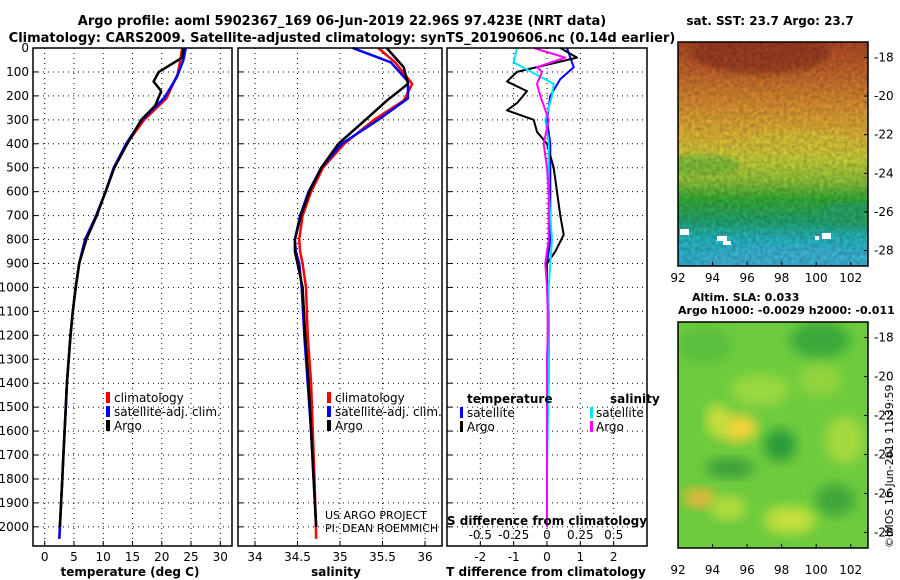 This screenshot has height=580, width=900. I want to click on legend-label-t-satellite: satellite, so click(491, 413).